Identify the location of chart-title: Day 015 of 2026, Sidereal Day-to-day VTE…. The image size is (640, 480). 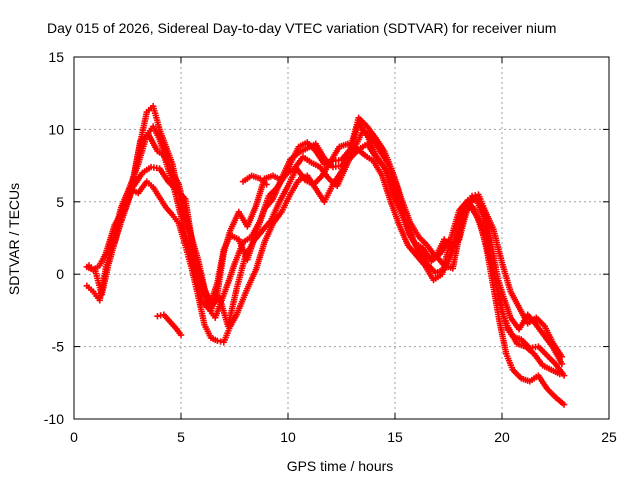
(301, 28).